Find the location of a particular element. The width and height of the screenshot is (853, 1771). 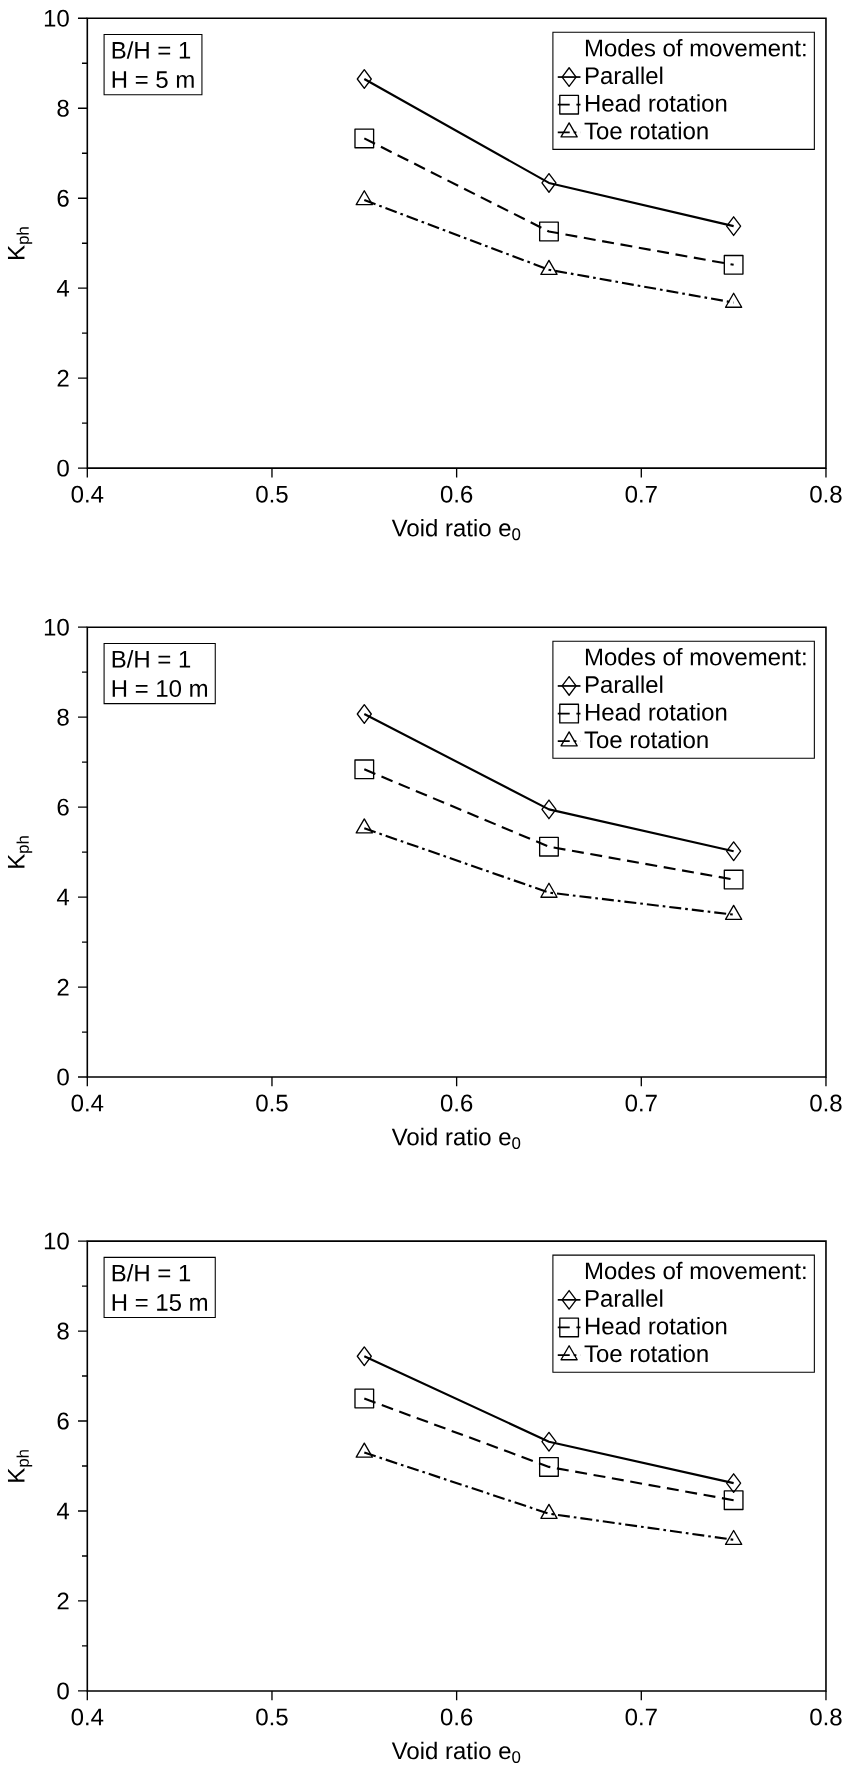

annotation: H = 5 m is located at coordinates (153, 80).